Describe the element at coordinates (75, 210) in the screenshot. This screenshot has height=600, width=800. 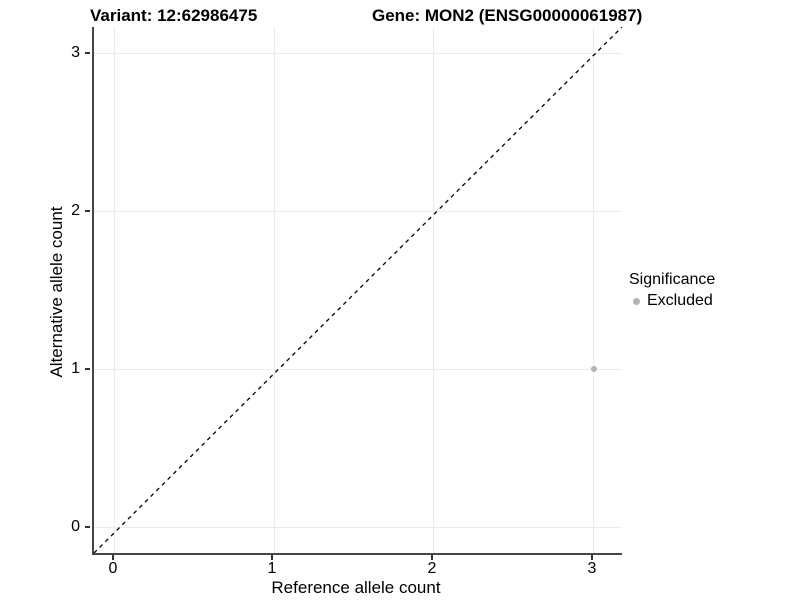
I see `y-tick-label-2: 2` at that location.